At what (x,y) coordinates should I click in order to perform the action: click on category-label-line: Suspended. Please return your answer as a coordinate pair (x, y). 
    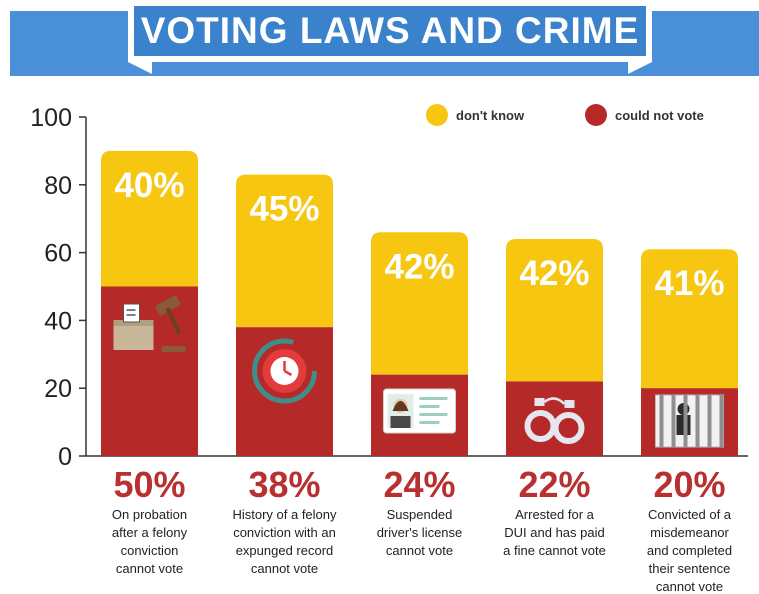
    Looking at the image, I should click on (420, 514).